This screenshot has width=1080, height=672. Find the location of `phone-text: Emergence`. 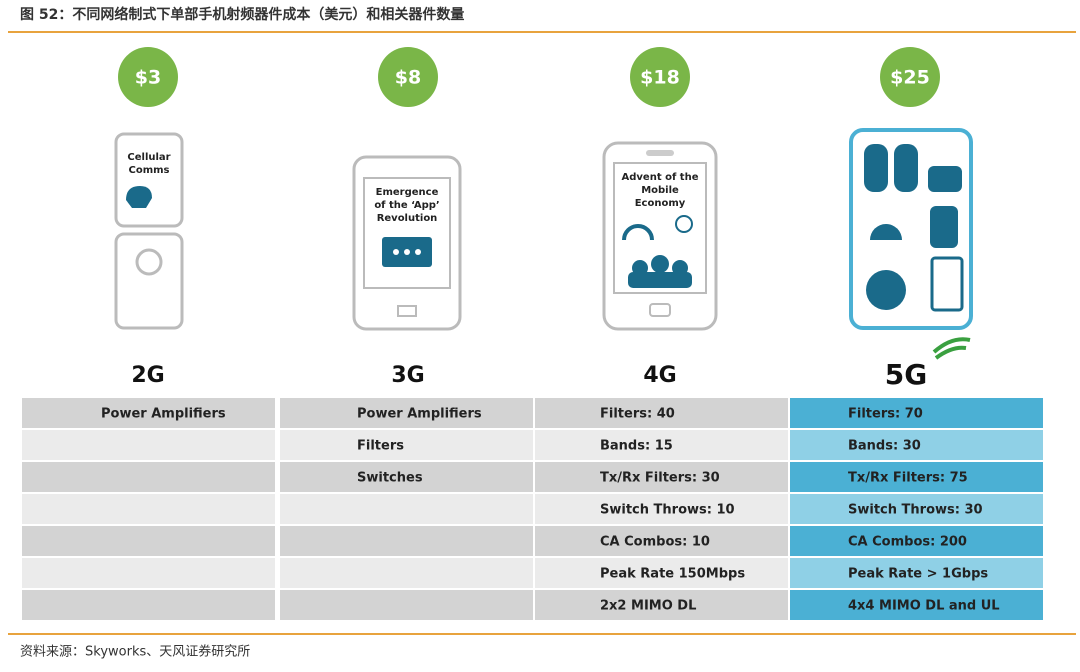

phone-text: Emergence is located at coordinates (407, 192).